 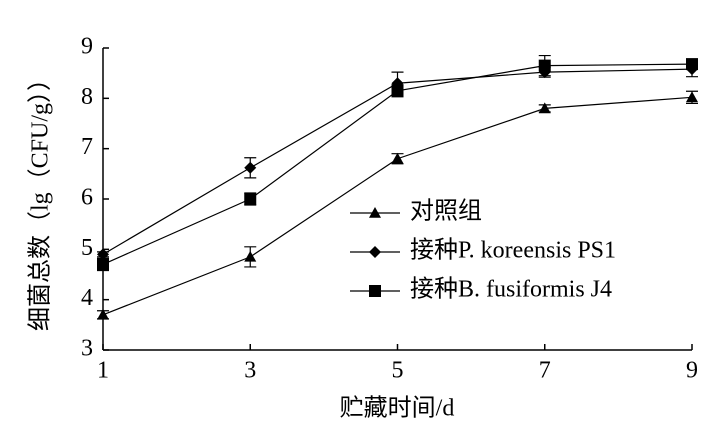 I want to click on legend-label: 接种B. fusiformis J4, so click(x=511, y=289).